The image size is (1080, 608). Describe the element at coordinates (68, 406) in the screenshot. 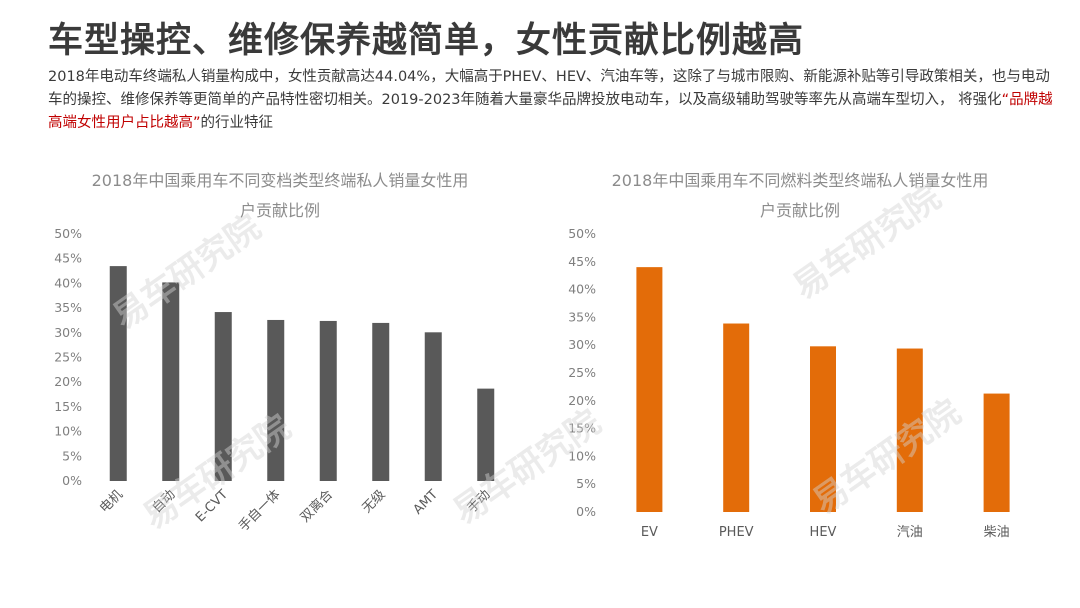

I see `transmission-y-tick-label: 15%` at that location.